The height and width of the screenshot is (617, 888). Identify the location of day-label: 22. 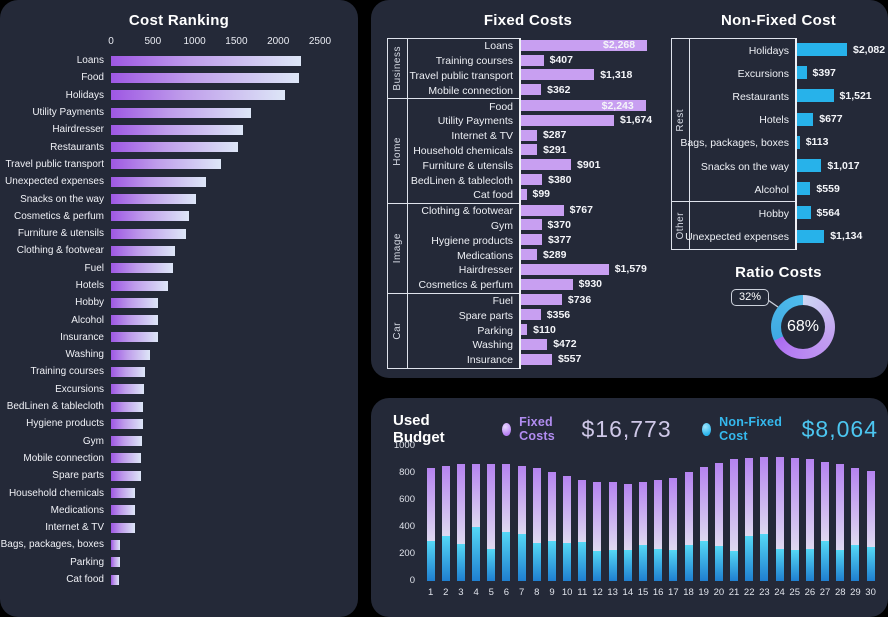
(749, 592).